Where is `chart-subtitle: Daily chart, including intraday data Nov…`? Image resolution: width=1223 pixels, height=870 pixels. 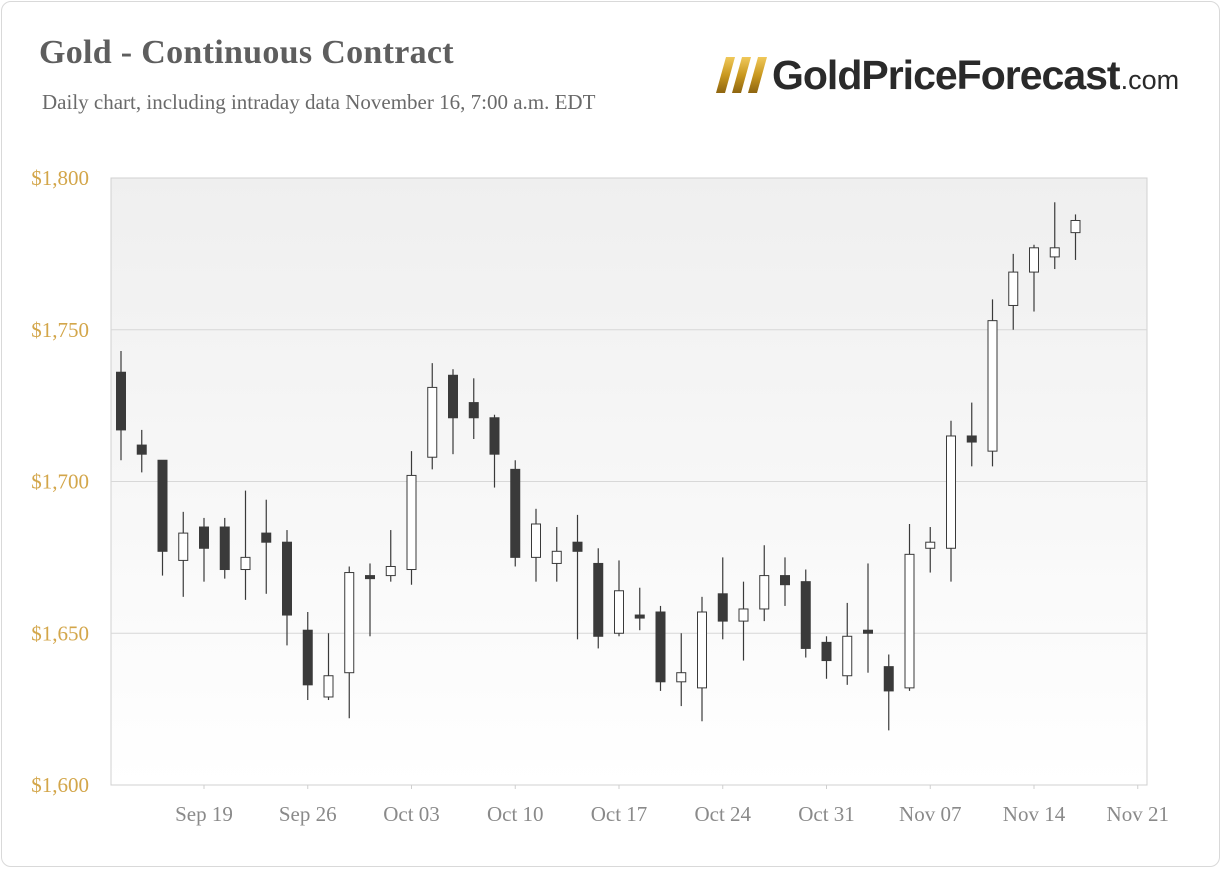
chart-subtitle: Daily chart, including intraday data Nov… is located at coordinates (319, 102).